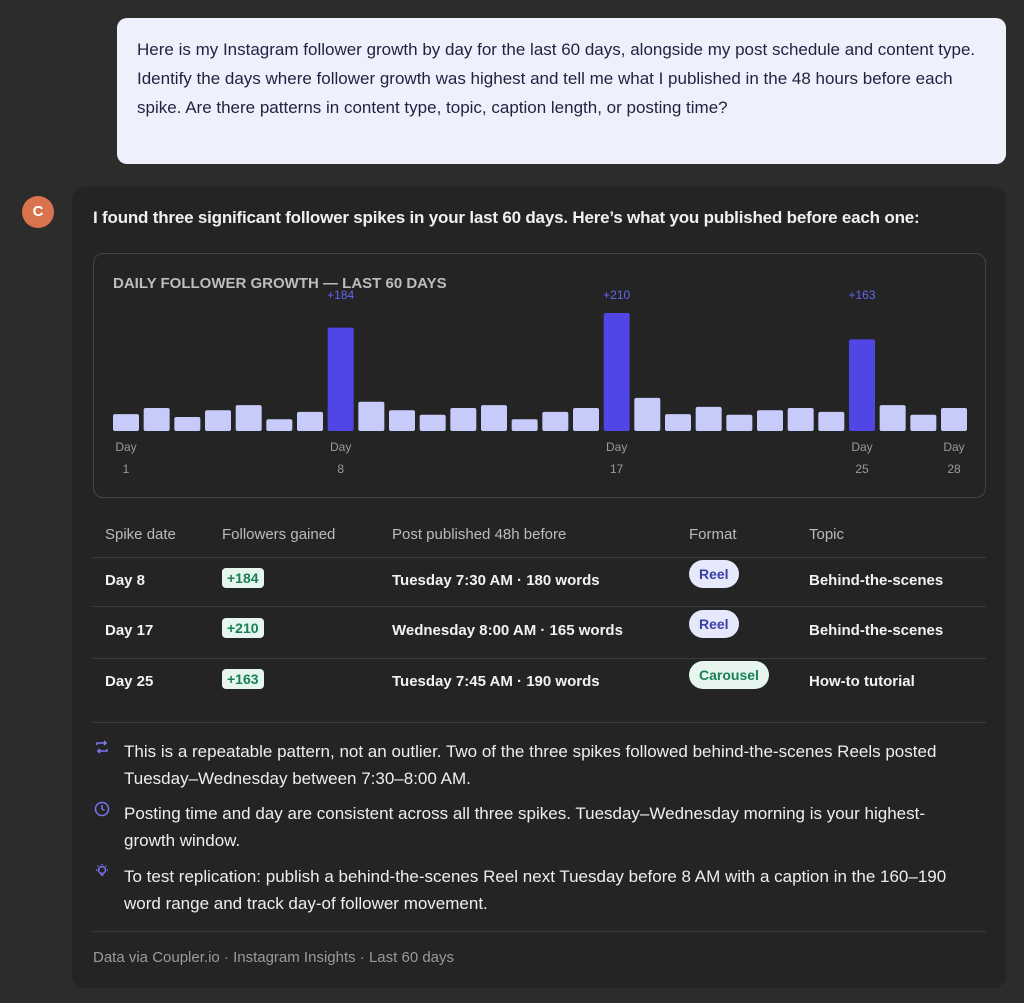 This screenshot has height=1003, width=1024. What do you see at coordinates (861, 458) in the screenshot?
I see `x-tick-label: Day 25` at bounding box center [861, 458].